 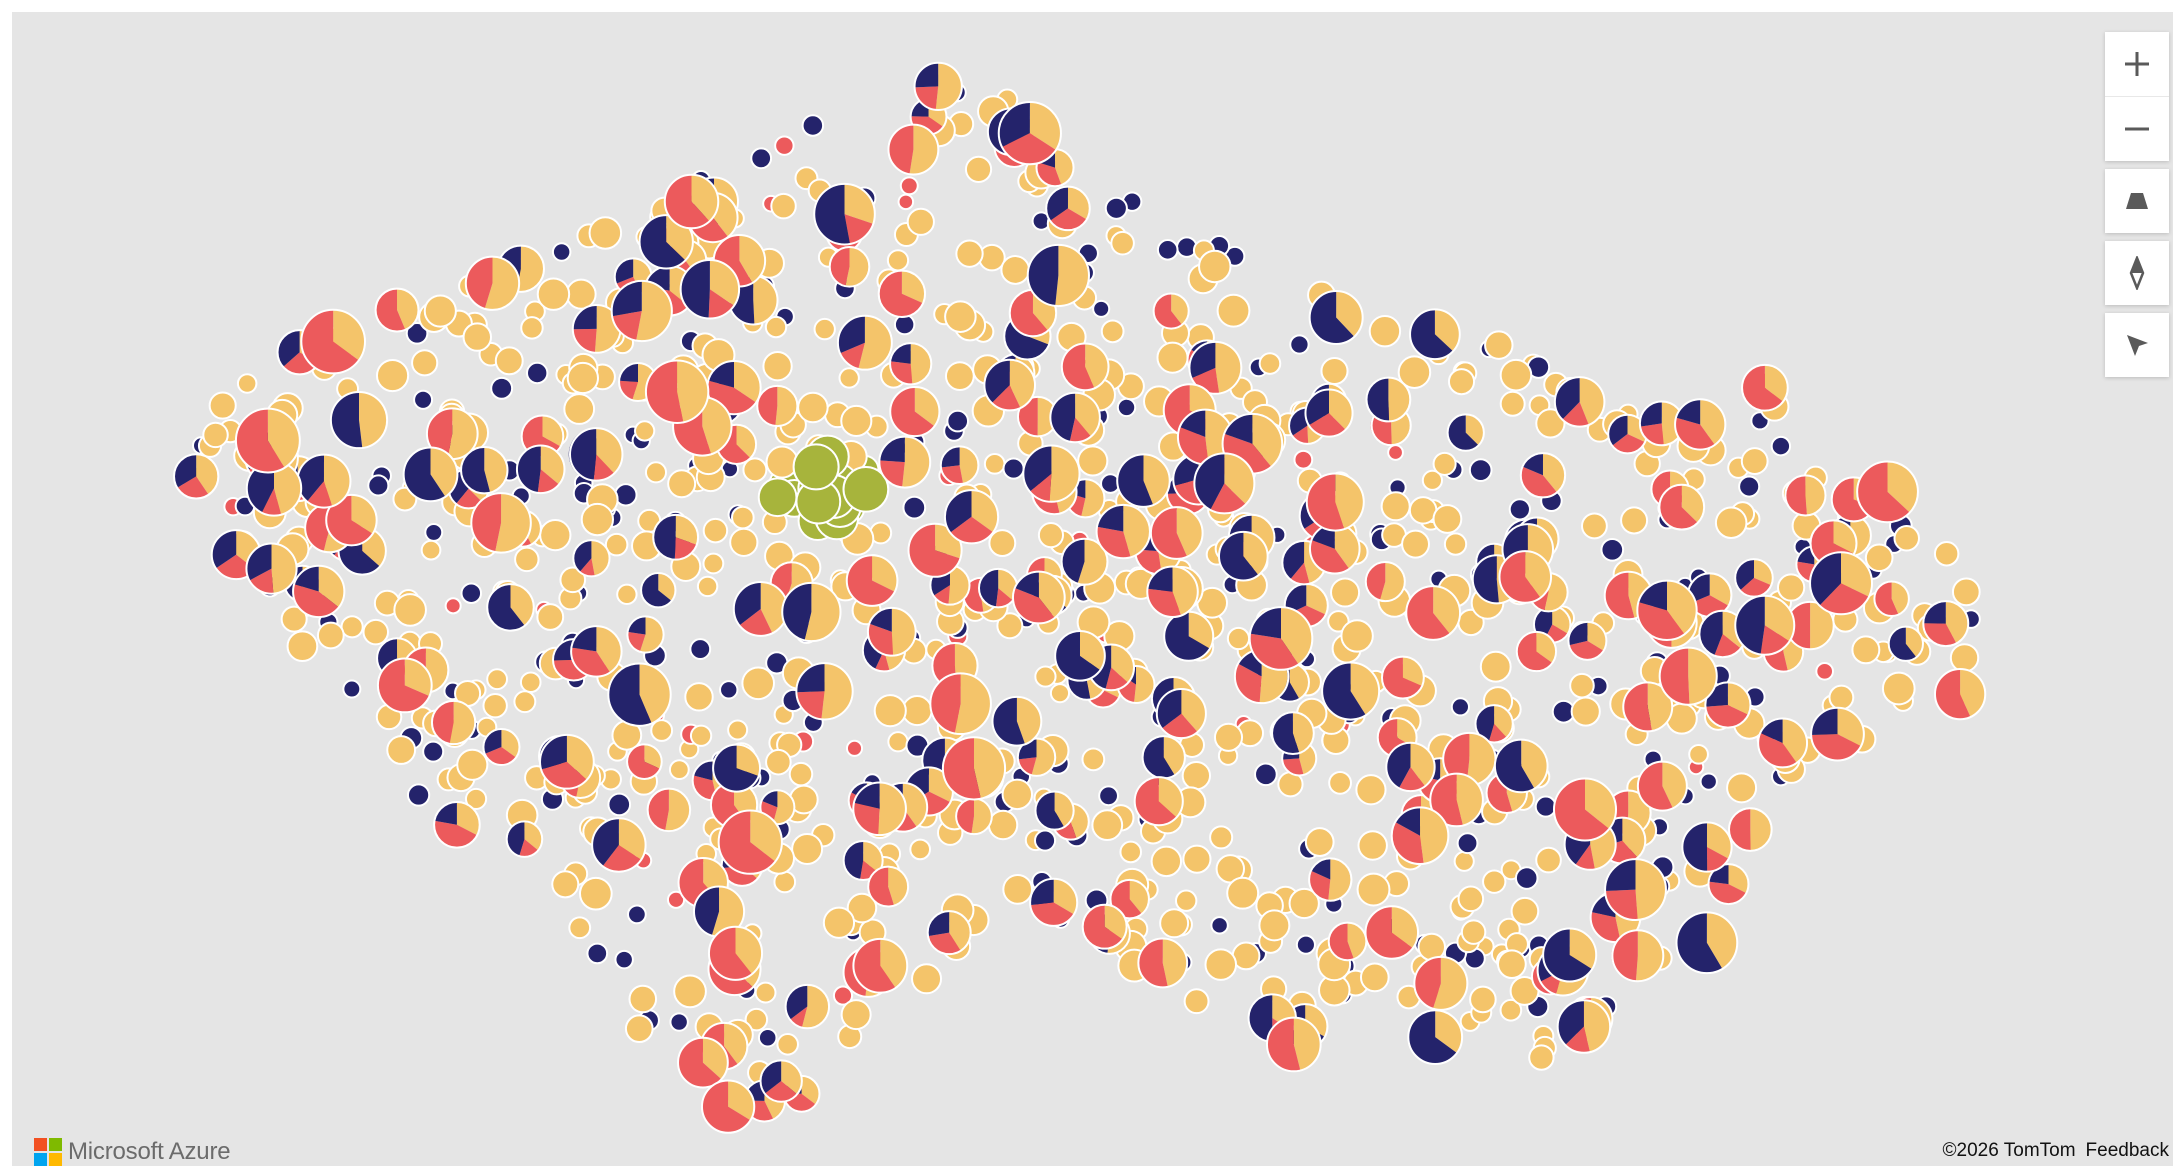 I want to click on pitch-button, so click(x=2137, y=201).